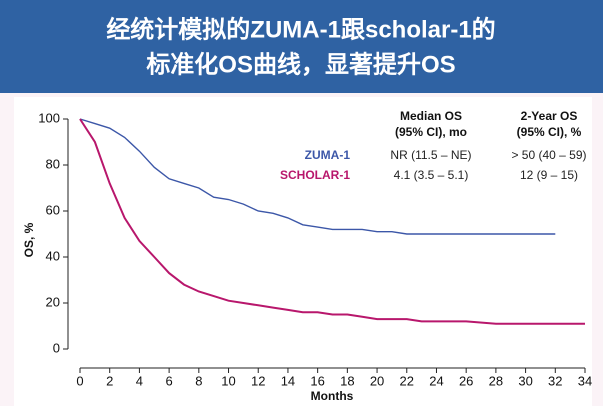 The width and height of the screenshot is (603, 406). Describe the element at coordinates (548, 155) in the screenshot. I see `table-cell: > 50 (40 – 59)` at that location.